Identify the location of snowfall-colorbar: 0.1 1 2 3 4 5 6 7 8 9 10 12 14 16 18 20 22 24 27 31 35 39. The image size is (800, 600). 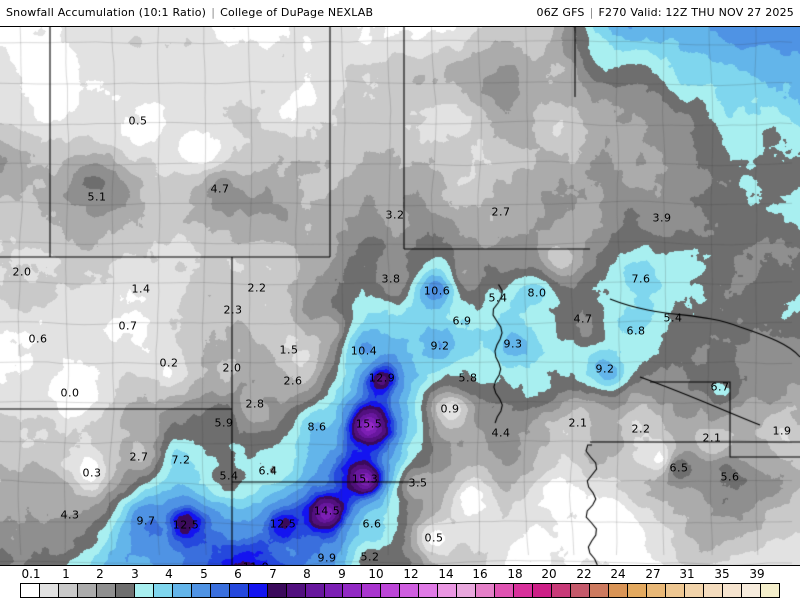
(400, 583).